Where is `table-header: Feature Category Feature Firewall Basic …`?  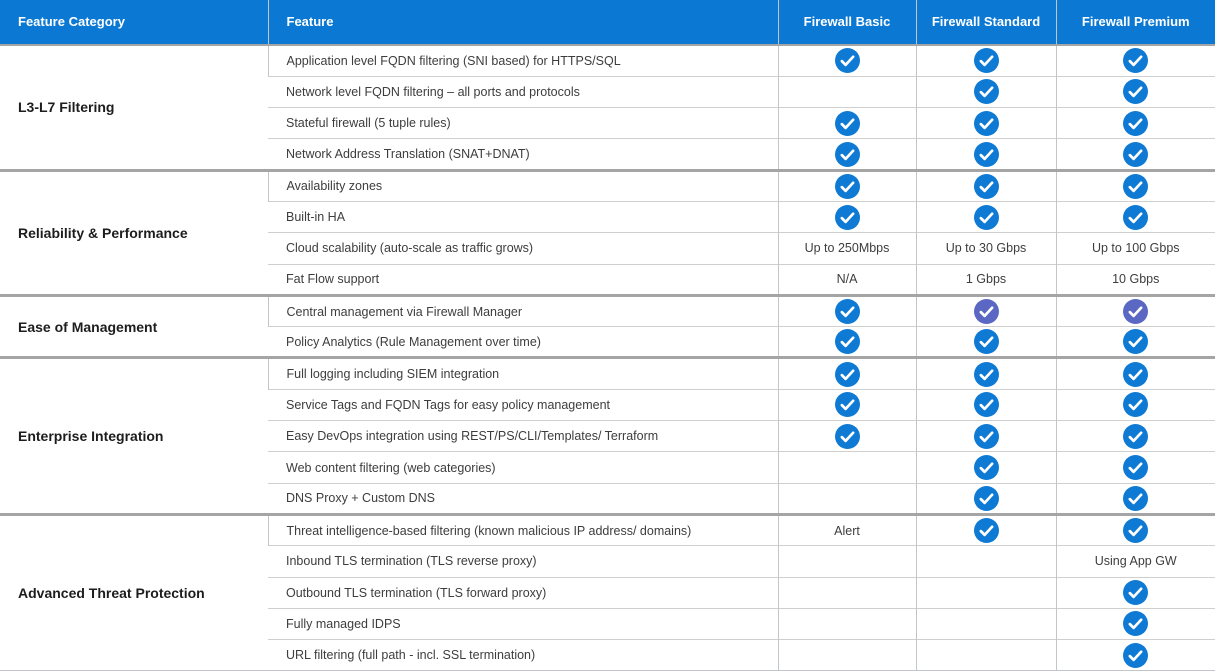
table-header: Feature Category Feature Firewall Basic … is located at coordinates (607, 23).